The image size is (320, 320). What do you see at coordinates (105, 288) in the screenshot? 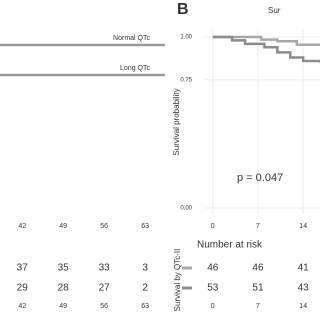
I see `risk-count: 27` at bounding box center [105, 288].